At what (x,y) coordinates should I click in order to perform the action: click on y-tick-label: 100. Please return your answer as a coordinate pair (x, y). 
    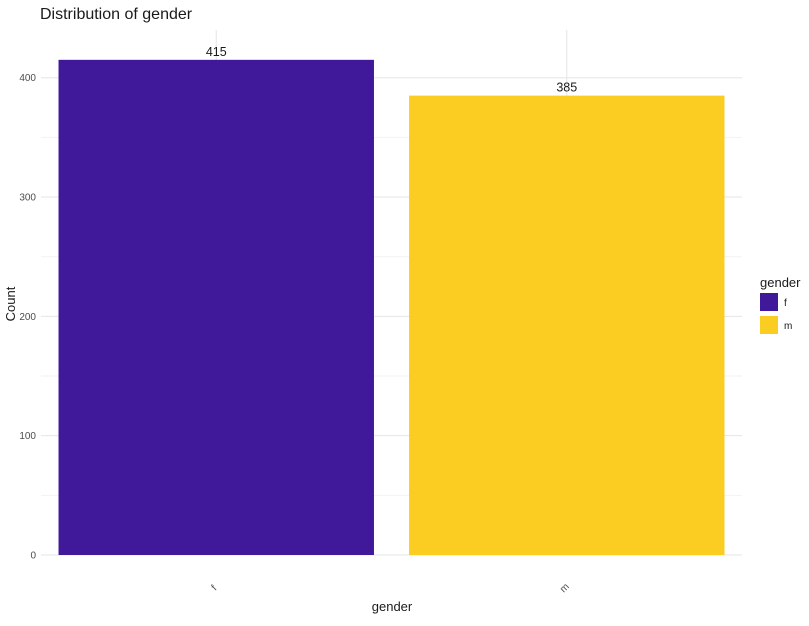
    Looking at the image, I should click on (27, 436).